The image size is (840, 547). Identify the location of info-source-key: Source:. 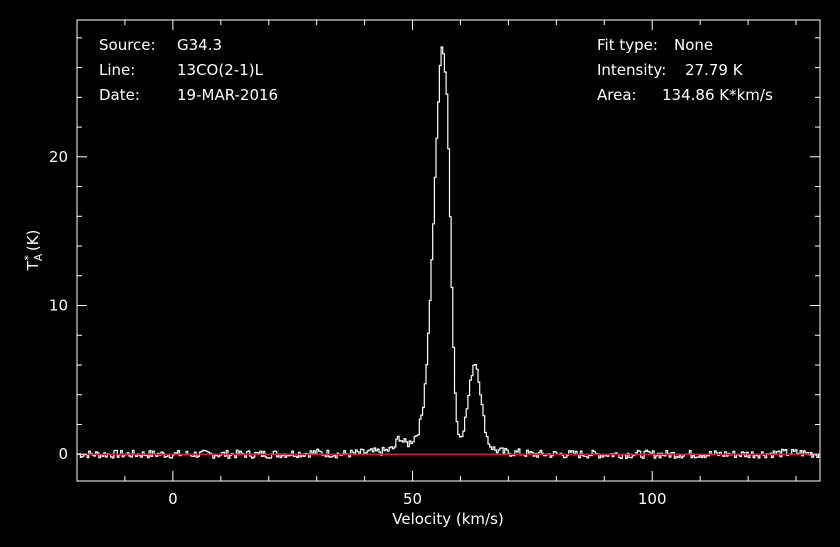
(127, 45).